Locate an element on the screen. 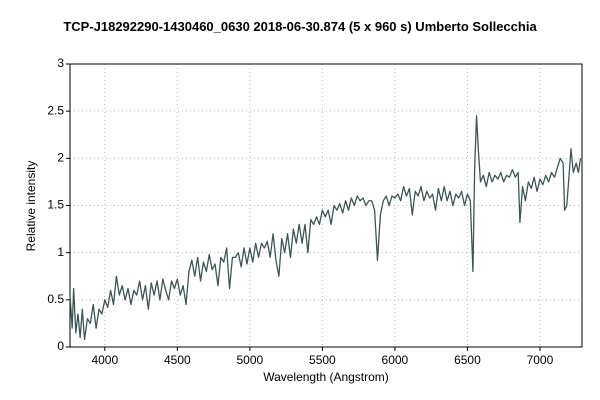 This screenshot has width=600, height=400. y-tick-label: 2 is located at coordinates (60, 158).